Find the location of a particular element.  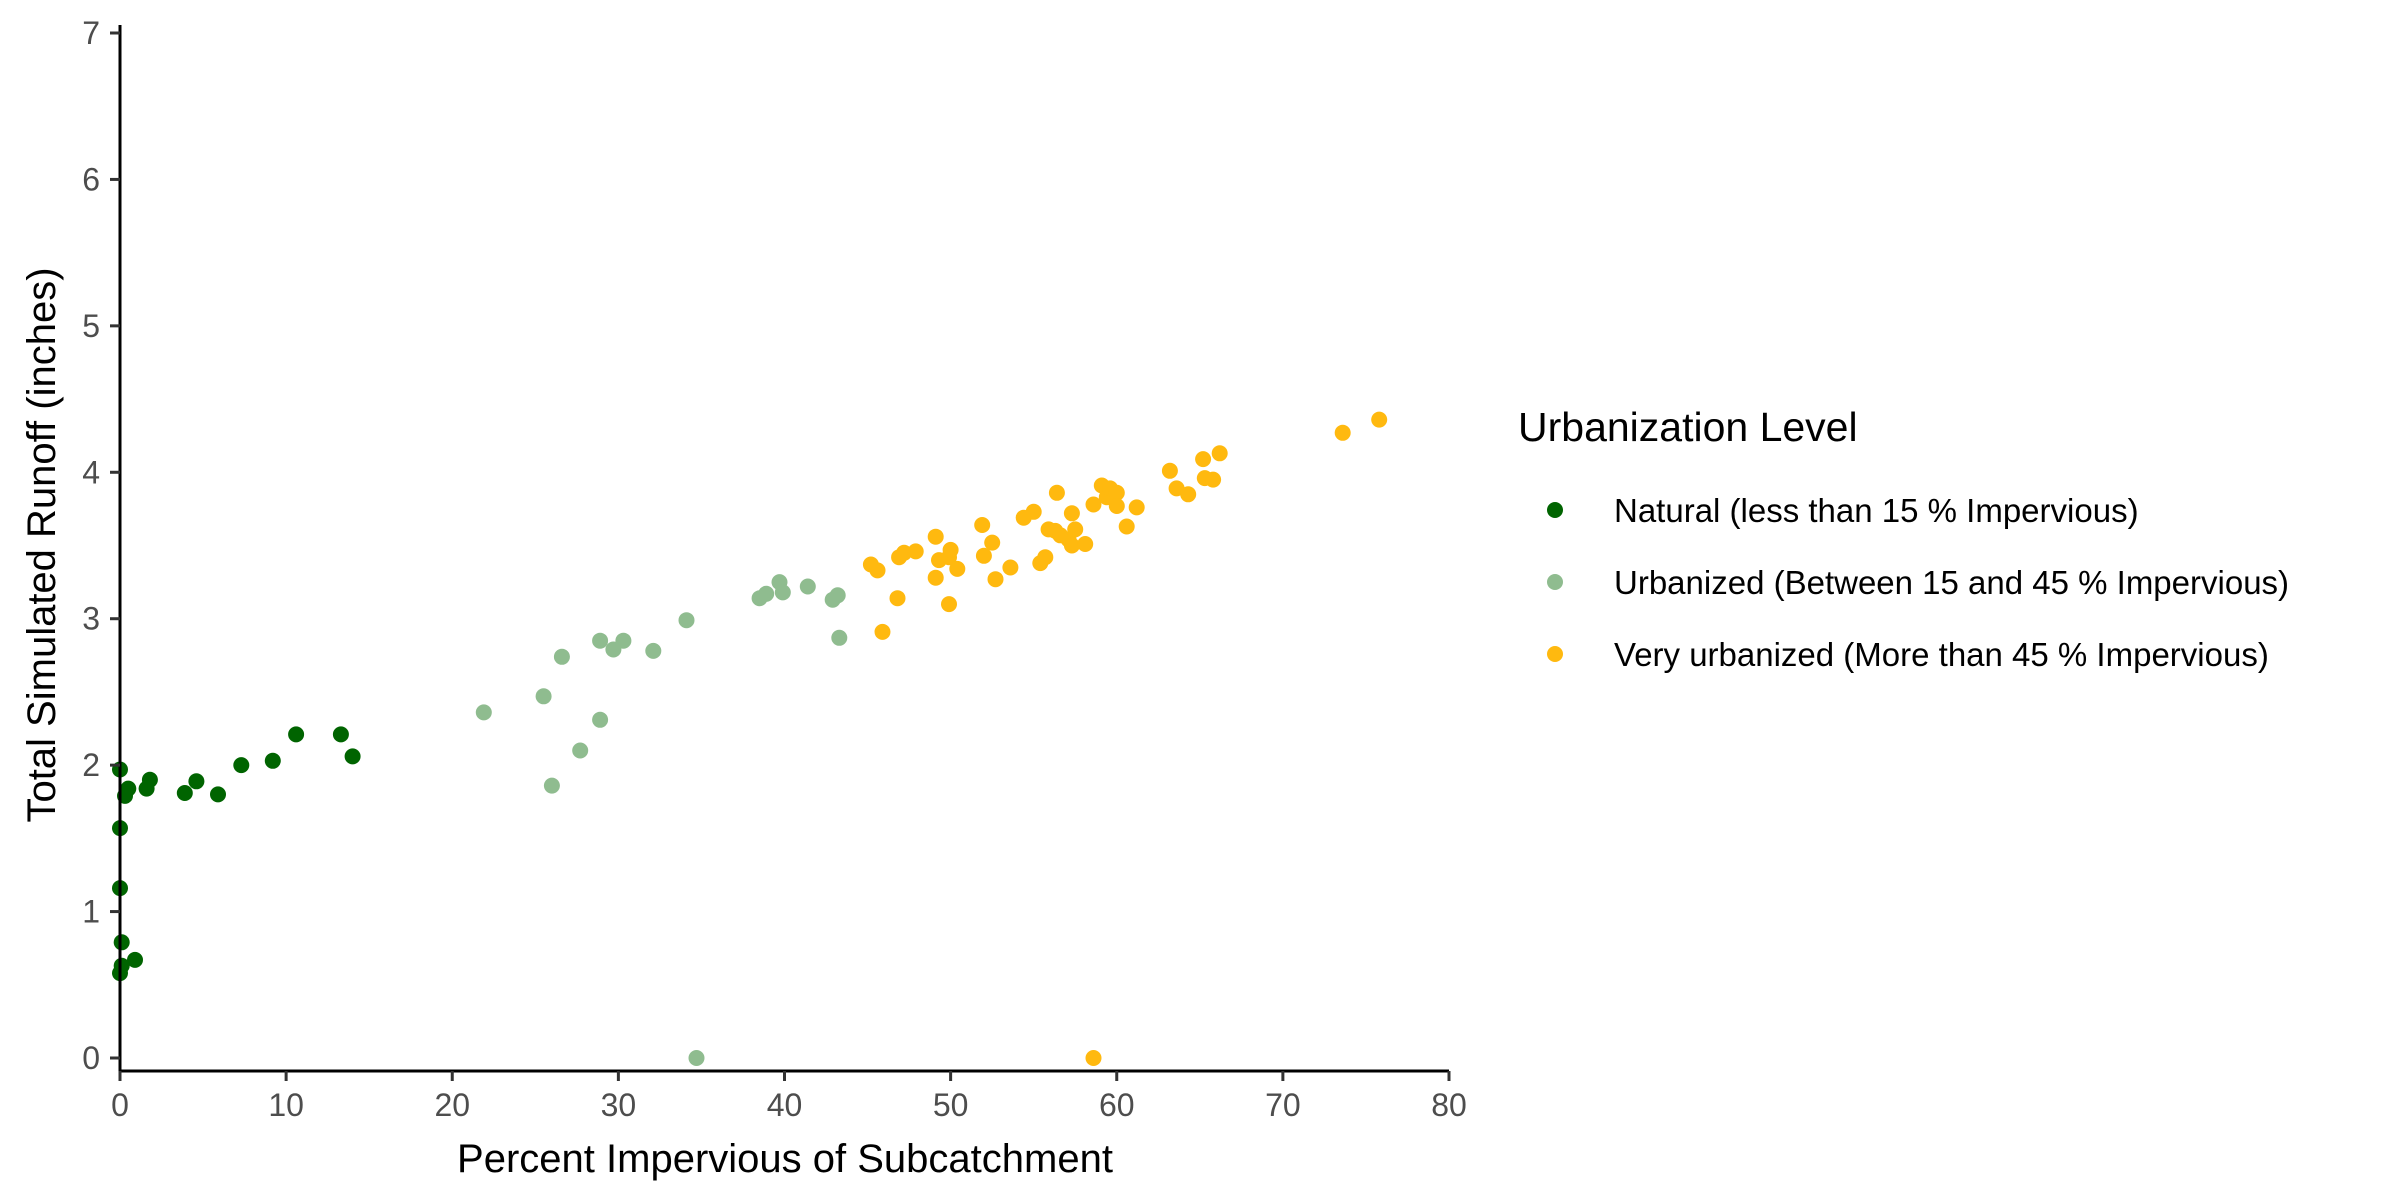

x-tick-label: 0 is located at coordinates (120, 1105).